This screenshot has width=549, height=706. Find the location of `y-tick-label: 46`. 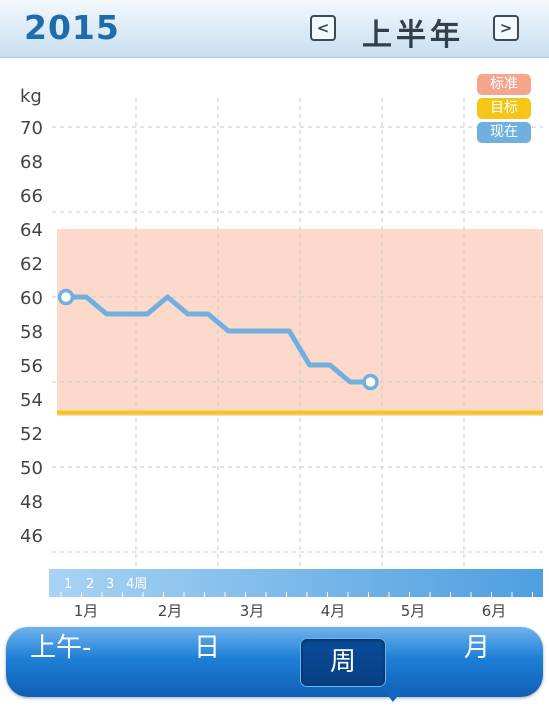

y-tick-label: 46 is located at coordinates (31, 536).